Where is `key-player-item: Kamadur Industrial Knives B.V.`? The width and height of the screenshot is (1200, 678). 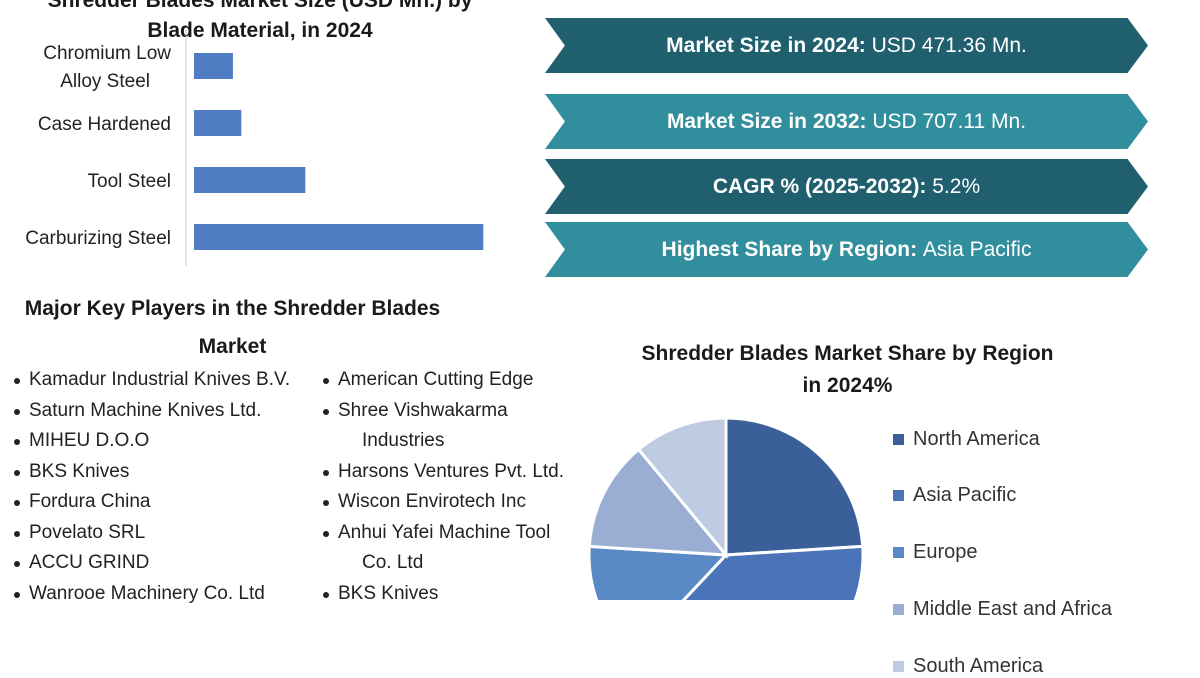
key-player-item: Kamadur Industrial Knives B.V. is located at coordinates (151, 380).